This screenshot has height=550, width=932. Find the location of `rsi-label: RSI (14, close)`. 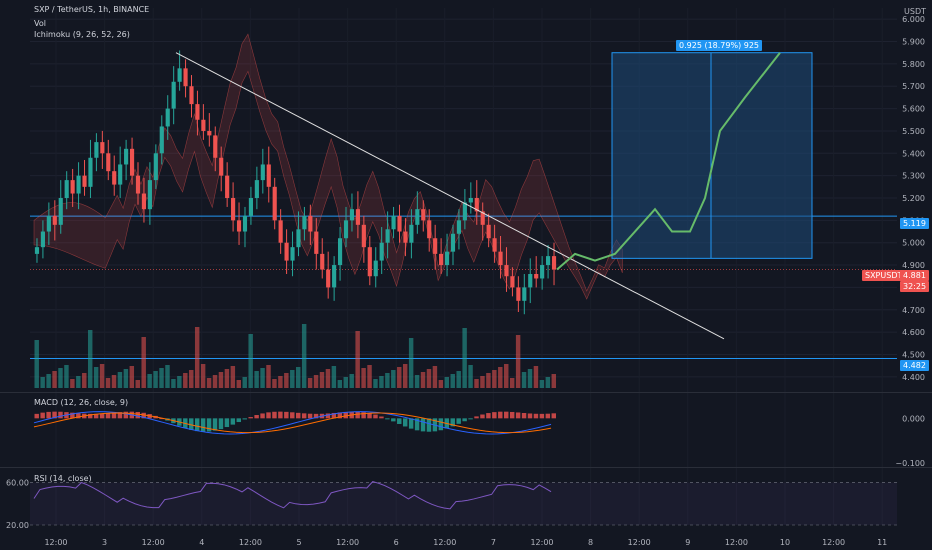

rsi-label: RSI (14, close) is located at coordinates (63, 478).